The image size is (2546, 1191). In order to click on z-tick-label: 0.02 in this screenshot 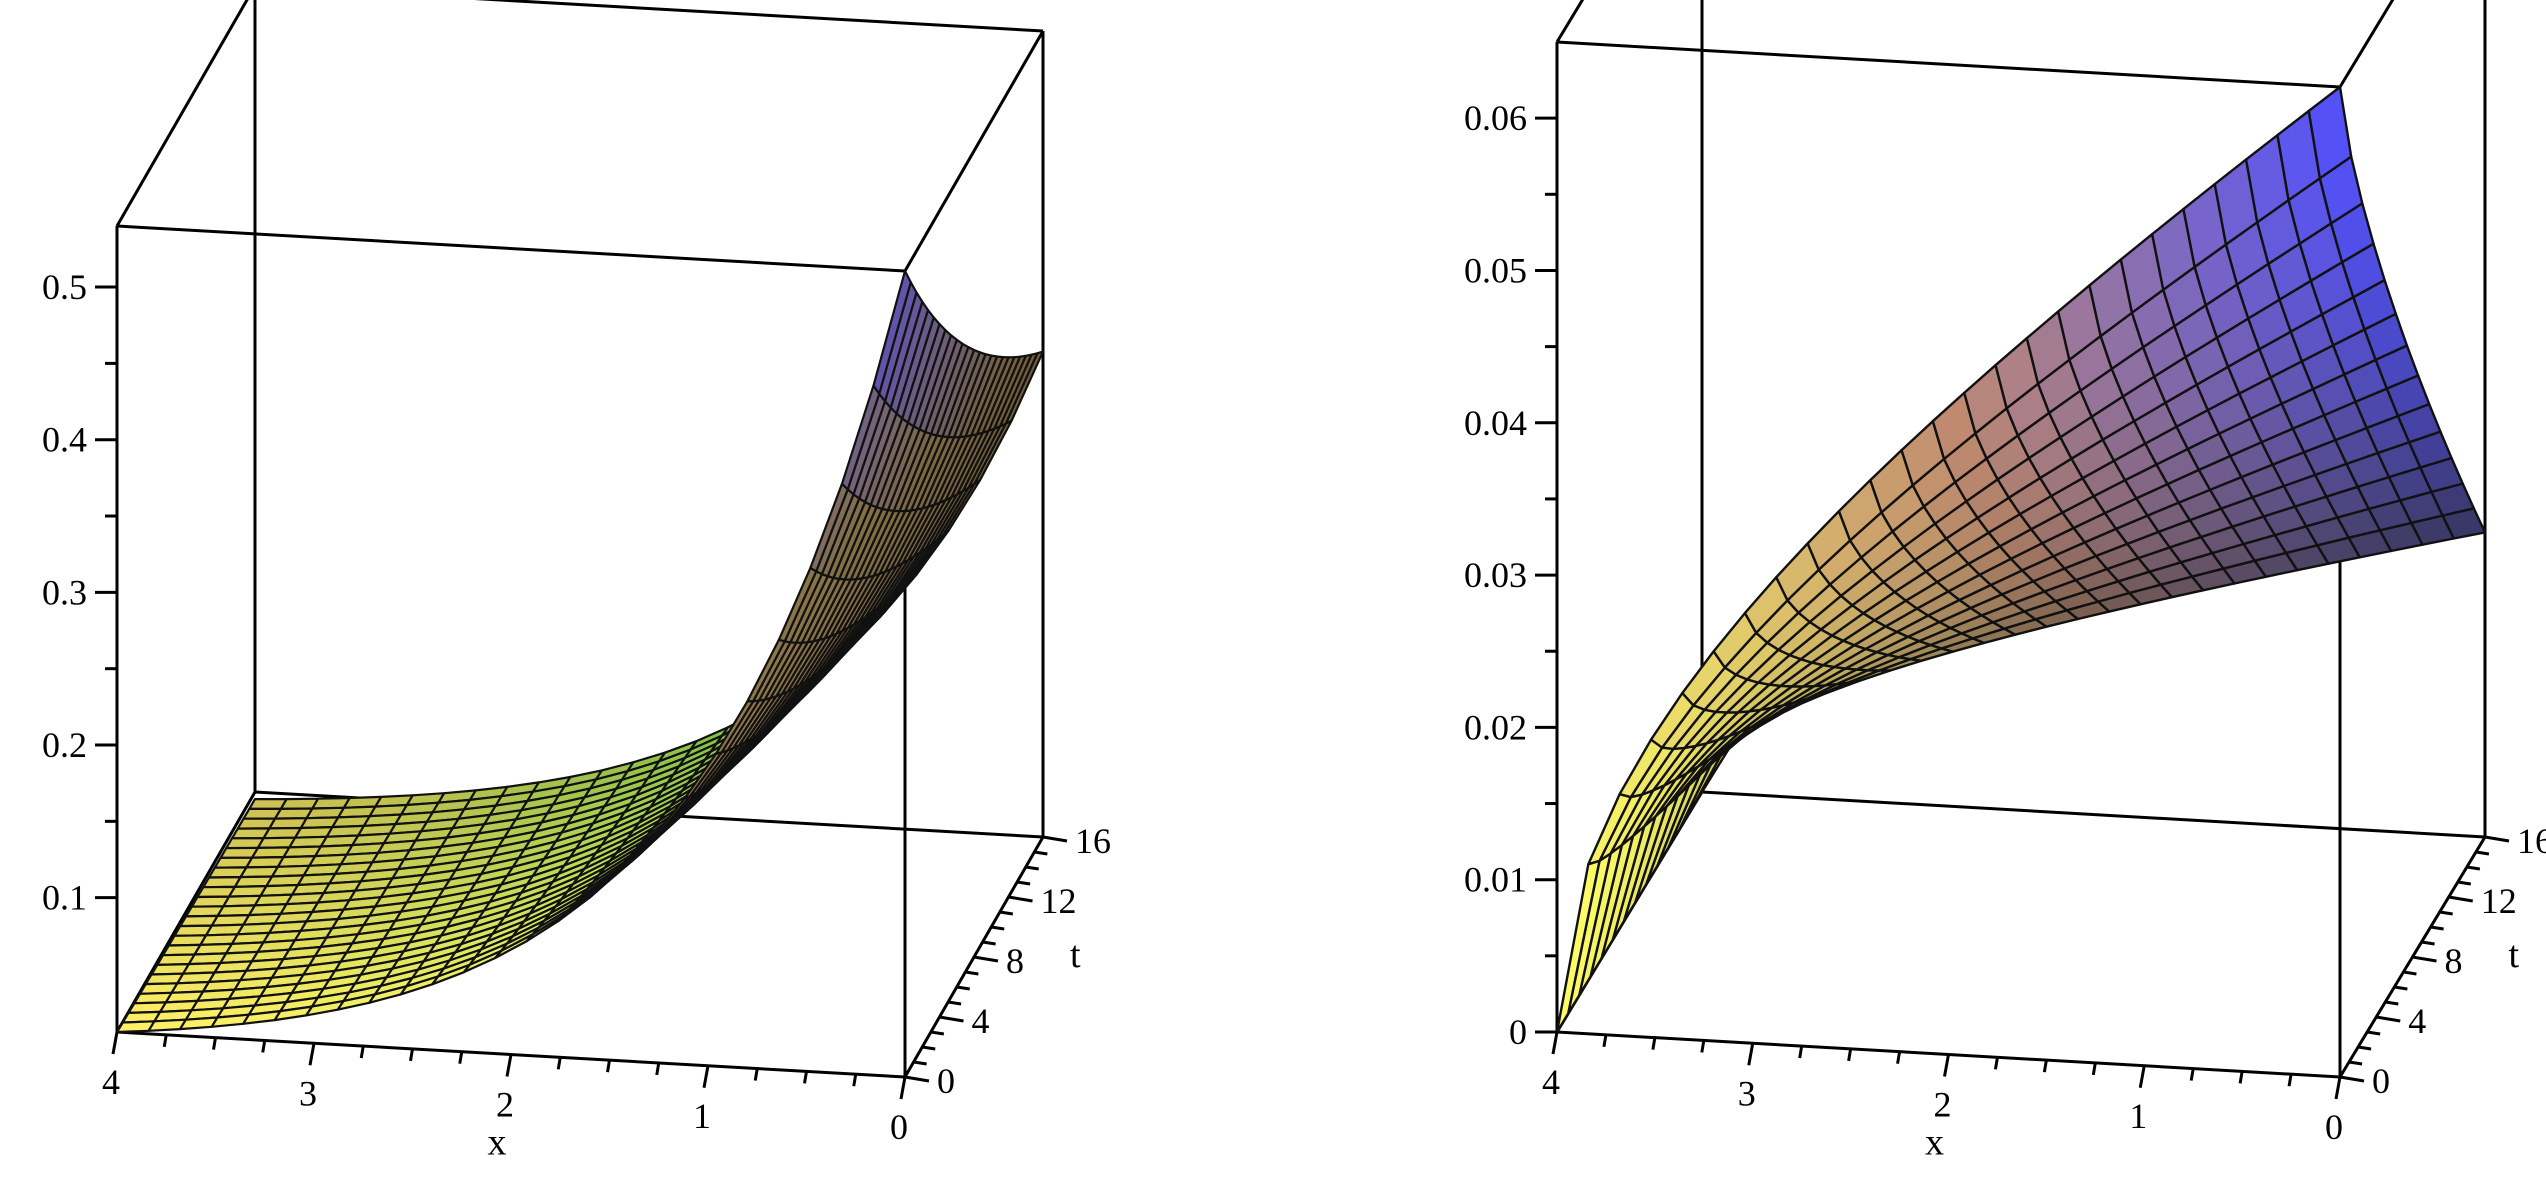, I will do `click(1495, 727)`.